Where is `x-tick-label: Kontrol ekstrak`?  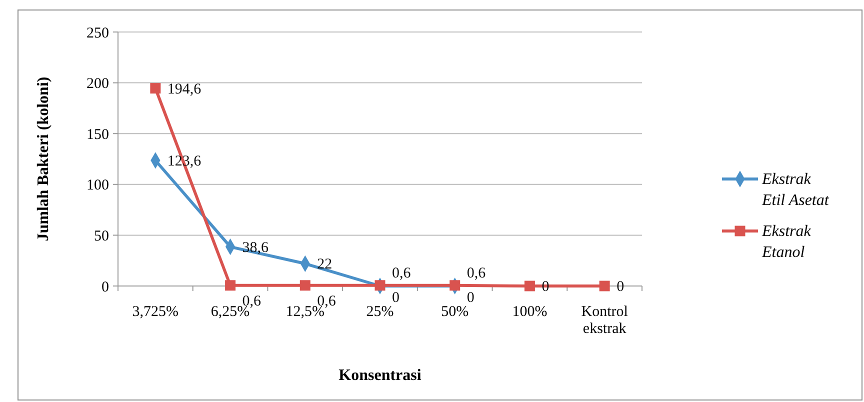
x-tick-label: Kontrol ekstrak is located at coordinates (604, 320).